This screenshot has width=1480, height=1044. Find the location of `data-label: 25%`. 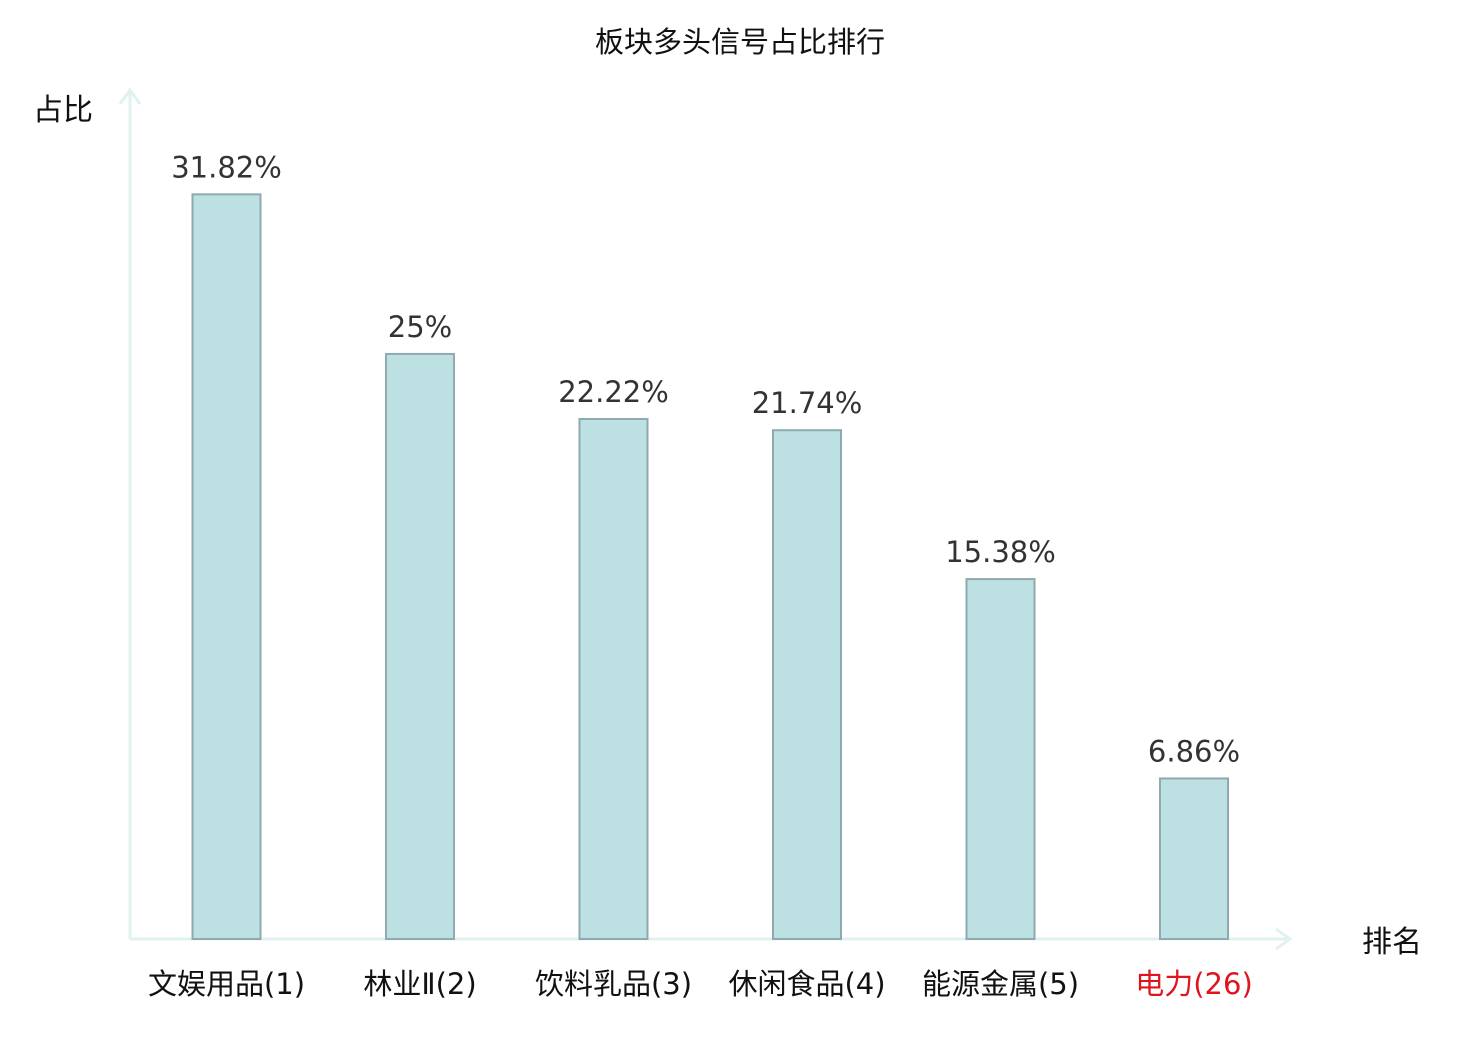

data-label: 25% is located at coordinates (420, 327).